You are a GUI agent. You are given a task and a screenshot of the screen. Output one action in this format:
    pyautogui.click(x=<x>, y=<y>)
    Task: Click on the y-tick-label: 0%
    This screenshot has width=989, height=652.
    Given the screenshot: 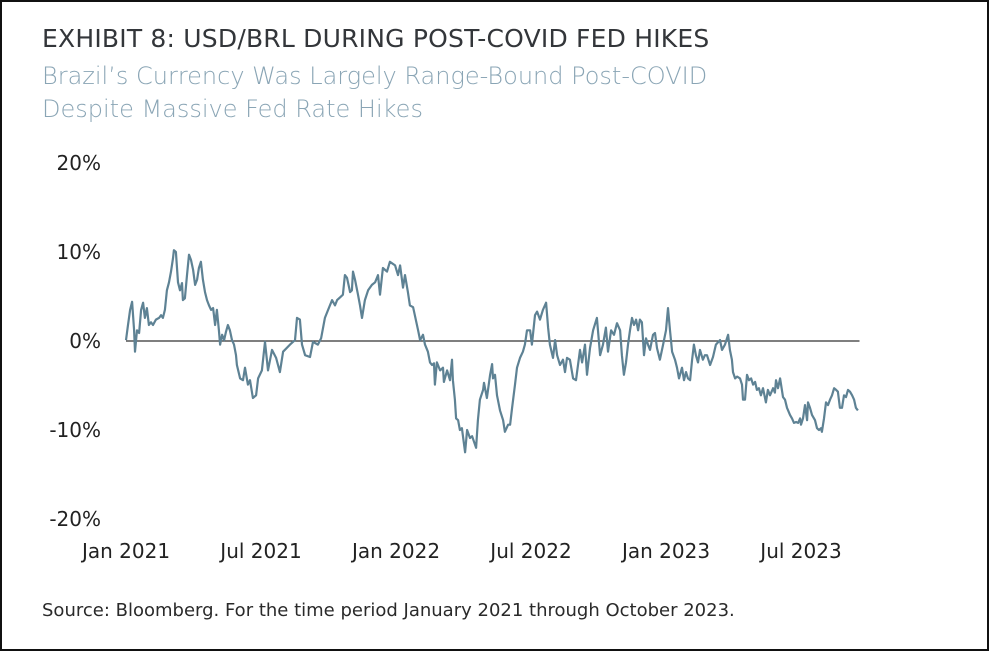 What is the action you would take?
    pyautogui.click(x=85, y=341)
    